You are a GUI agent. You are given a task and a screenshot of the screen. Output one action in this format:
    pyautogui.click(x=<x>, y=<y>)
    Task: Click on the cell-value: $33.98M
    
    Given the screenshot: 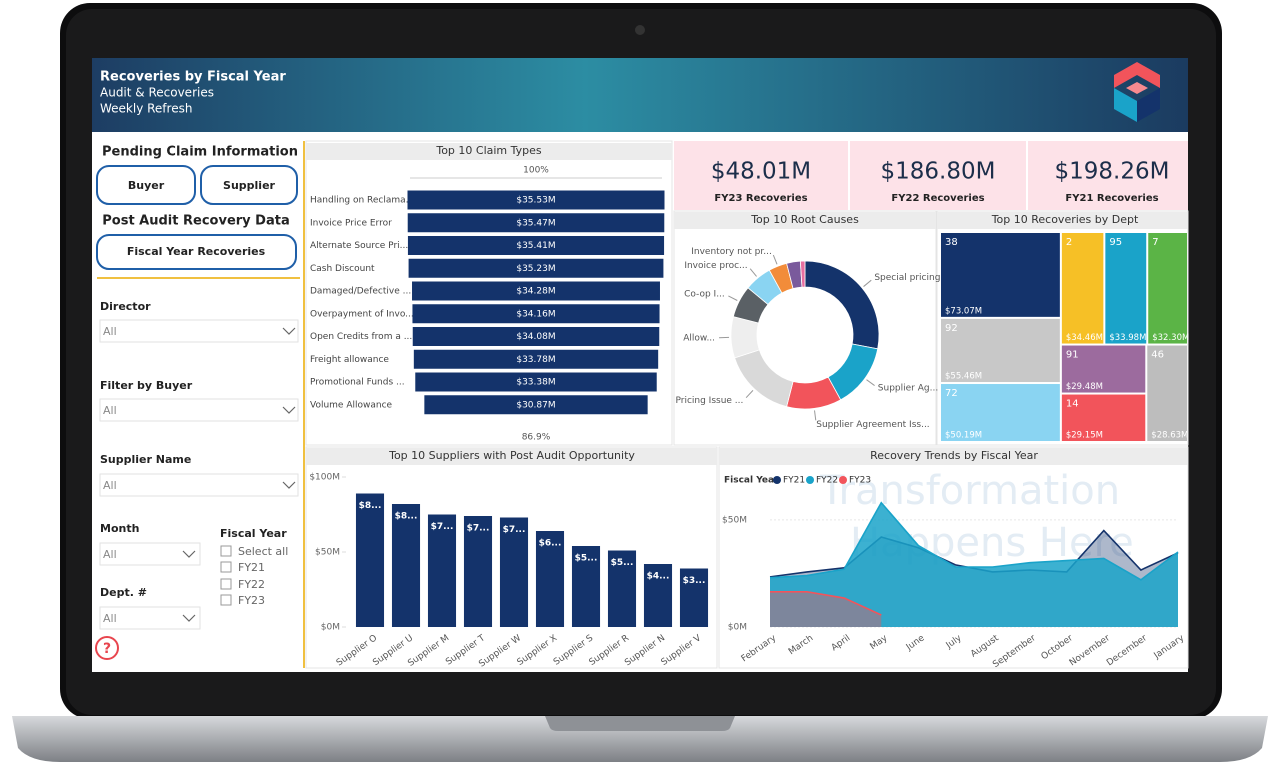 What is the action you would take?
    pyautogui.click(x=1127, y=338)
    